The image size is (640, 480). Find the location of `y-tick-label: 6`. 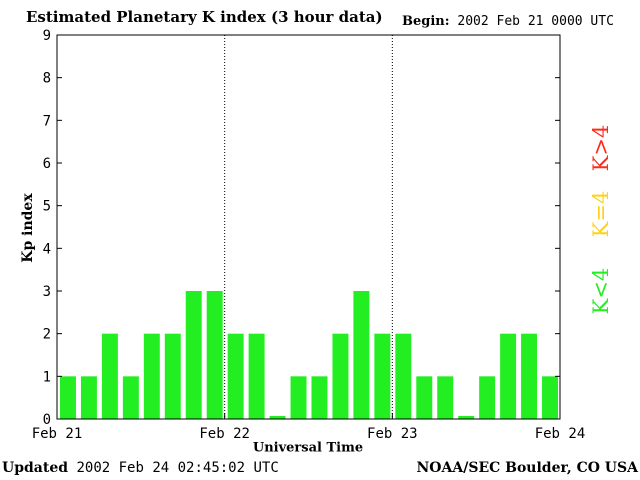

y-tick-label: 6 is located at coordinates (47, 164).